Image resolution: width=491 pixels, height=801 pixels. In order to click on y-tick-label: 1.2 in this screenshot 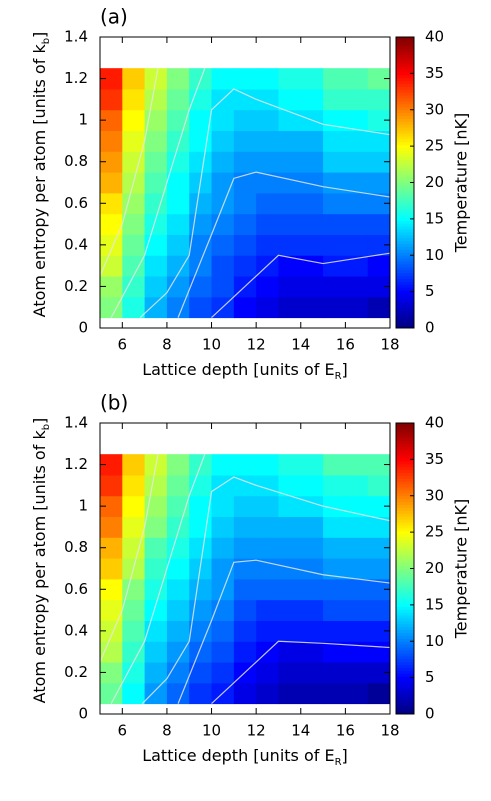, I will do `click(76, 78)`.